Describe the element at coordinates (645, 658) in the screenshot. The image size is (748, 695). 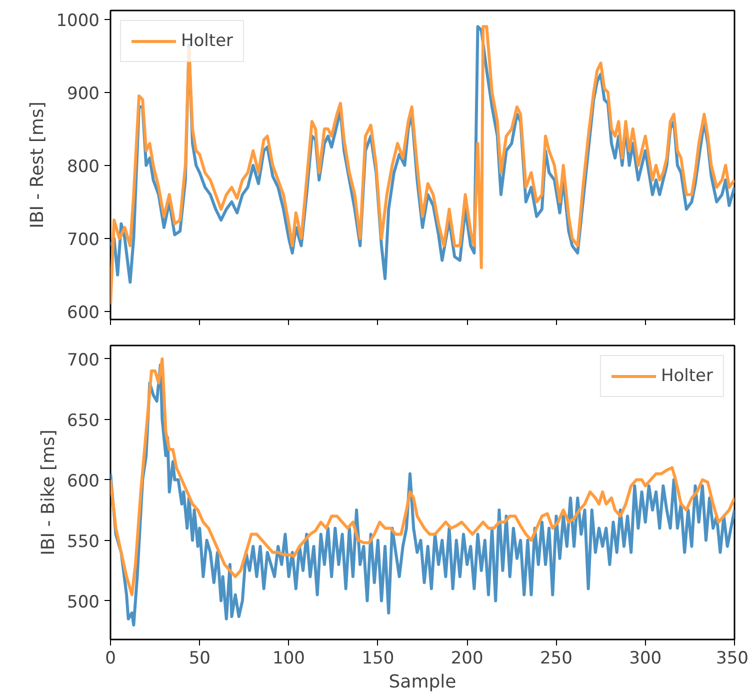
I see `x-tick-label: 300` at that location.